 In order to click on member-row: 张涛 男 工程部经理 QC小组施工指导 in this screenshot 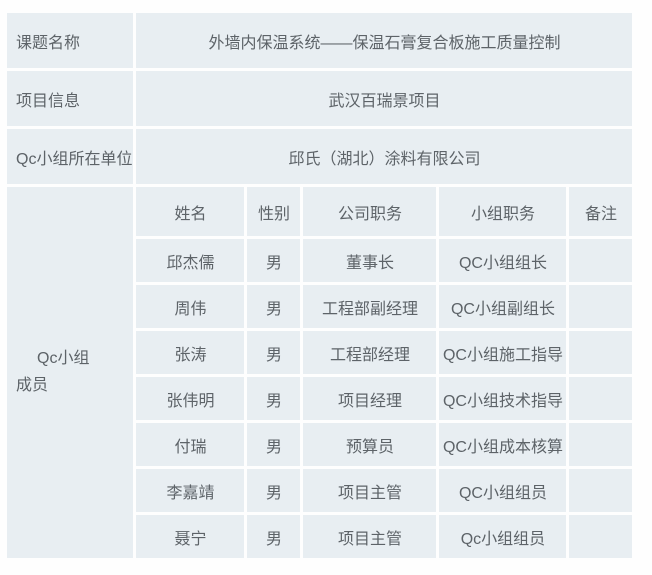, I will do `click(320, 352)`.